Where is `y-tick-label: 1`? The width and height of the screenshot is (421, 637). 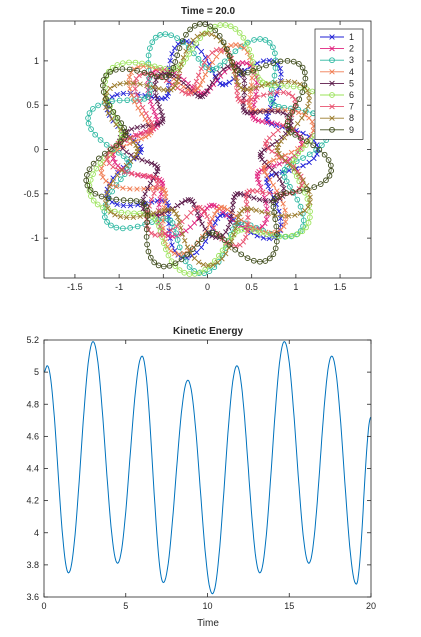 y-tick-label: 1 is located at coordinates (36, 61).